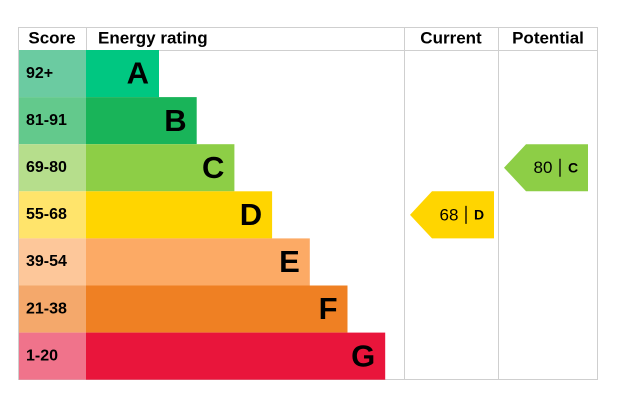 Image resolution: width=622 pixels, height=412 pixels. I want to click on current-arrow, so click(452, 215).